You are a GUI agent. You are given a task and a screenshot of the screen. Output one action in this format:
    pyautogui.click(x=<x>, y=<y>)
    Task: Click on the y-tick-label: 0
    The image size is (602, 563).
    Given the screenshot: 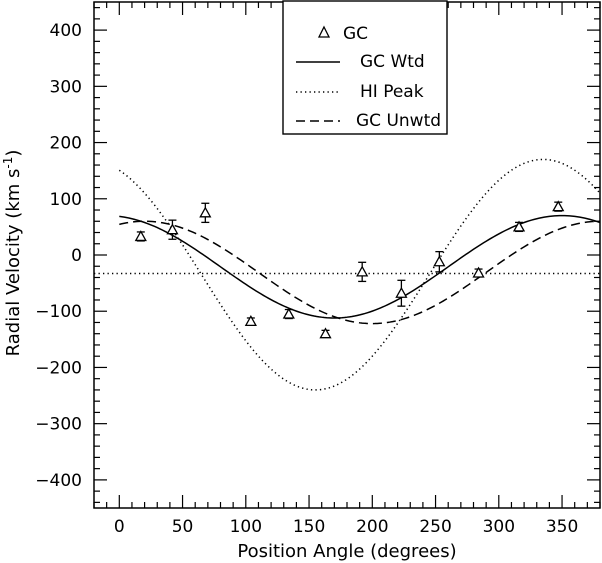 What is the action you would take?
    pyautogui.click(x=76, y=256)
    